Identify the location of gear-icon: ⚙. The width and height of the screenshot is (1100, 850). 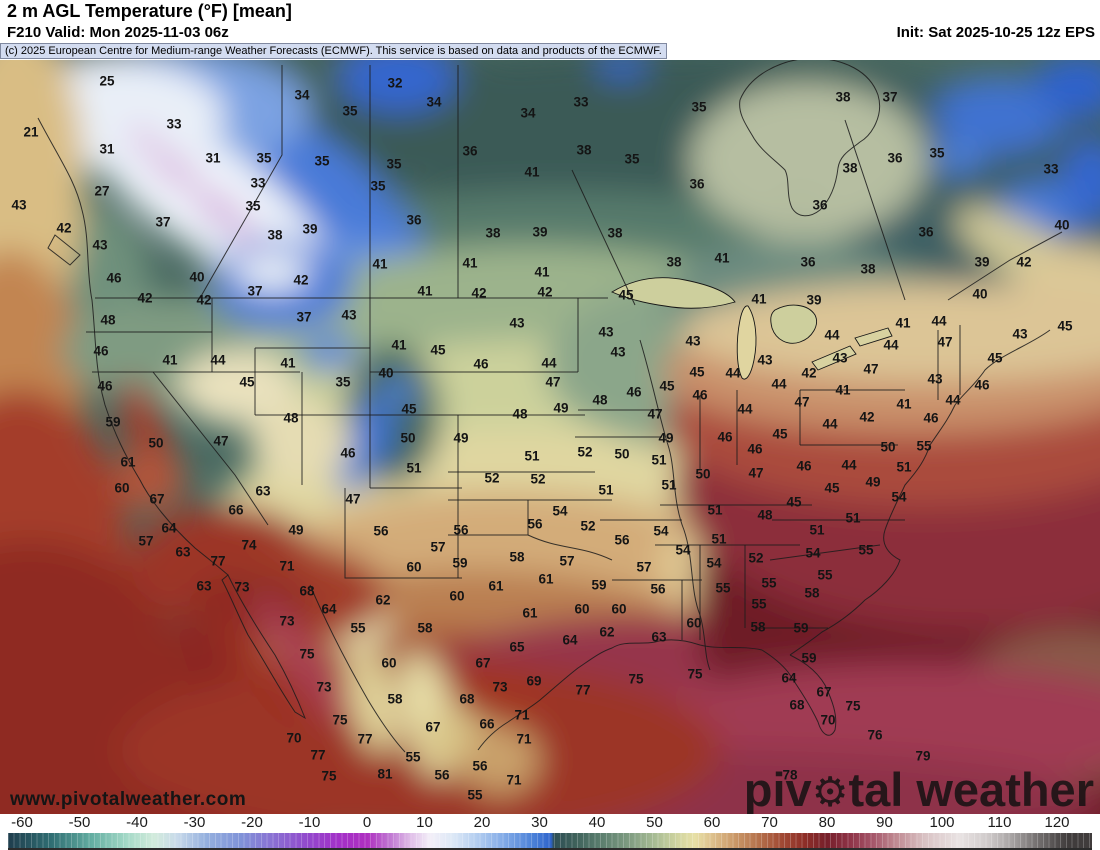
(830, 791).